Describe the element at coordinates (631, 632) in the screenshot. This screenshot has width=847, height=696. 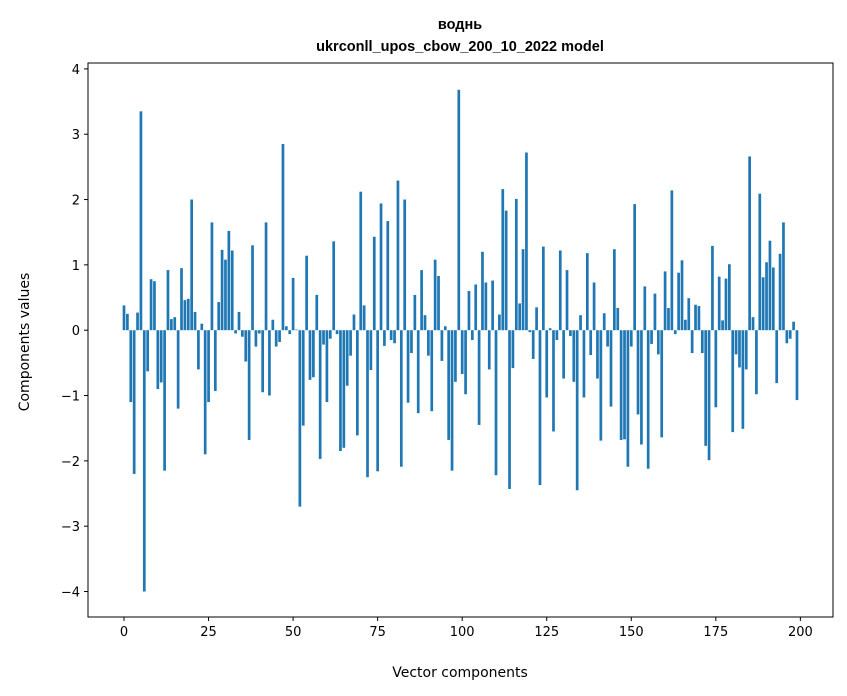
I see `x-tick-label: 150` at that location.